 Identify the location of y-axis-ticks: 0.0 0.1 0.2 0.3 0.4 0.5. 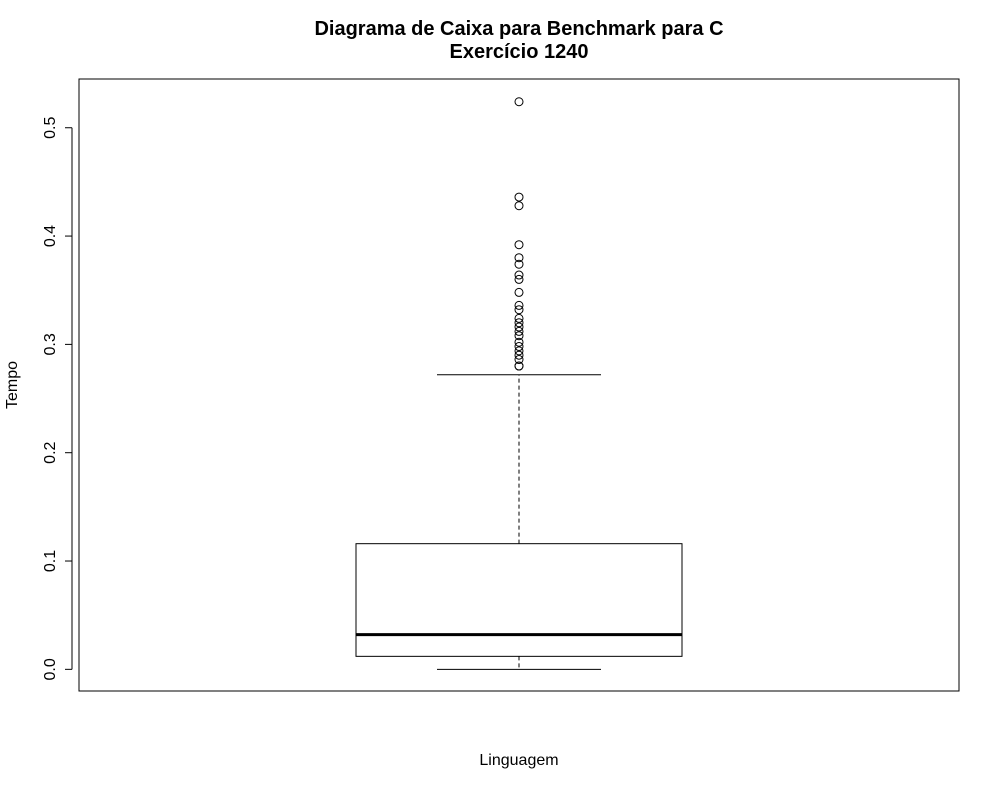
(57, 398).